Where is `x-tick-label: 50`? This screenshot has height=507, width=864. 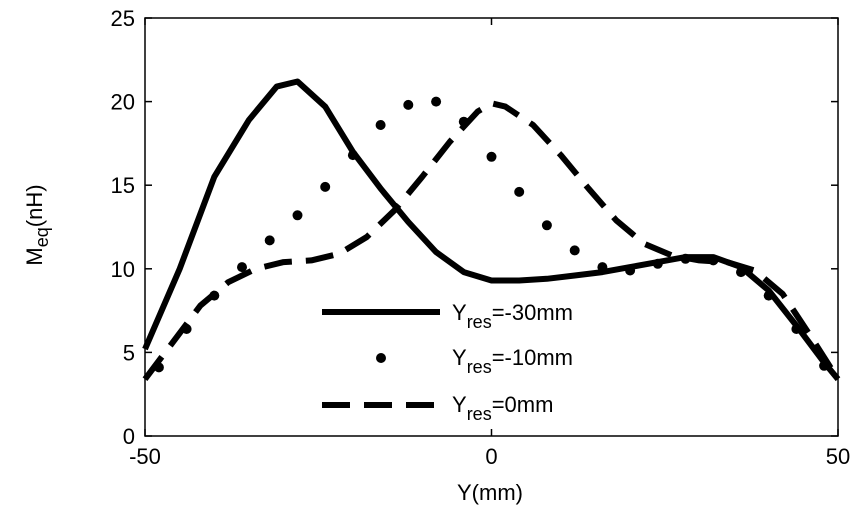 x-tick-label: 50 is located at coordinates (838, 456).